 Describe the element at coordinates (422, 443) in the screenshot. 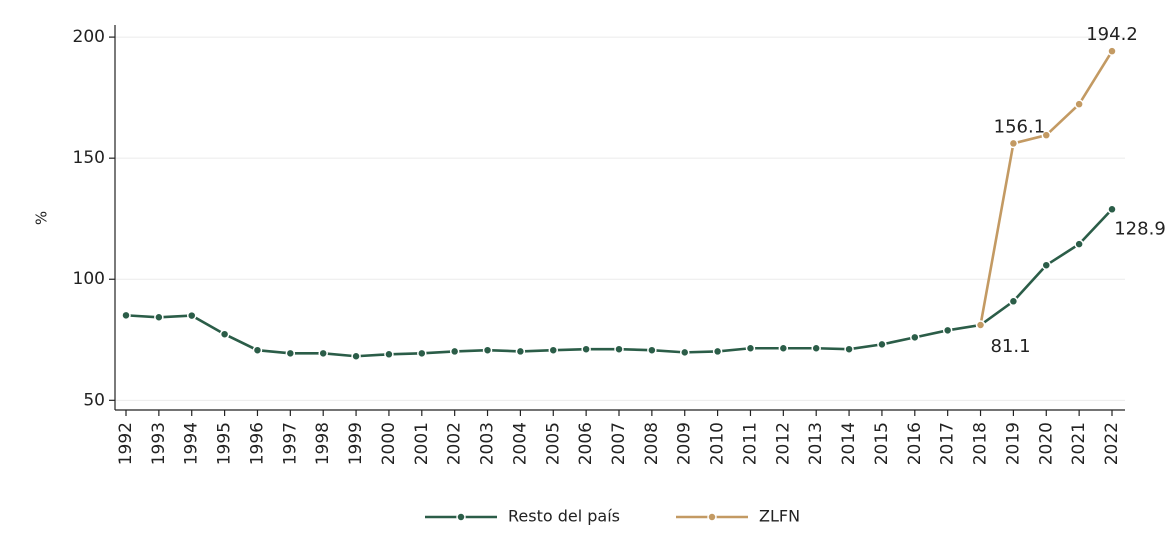

I see `x-tick-label: 2001` at that location.